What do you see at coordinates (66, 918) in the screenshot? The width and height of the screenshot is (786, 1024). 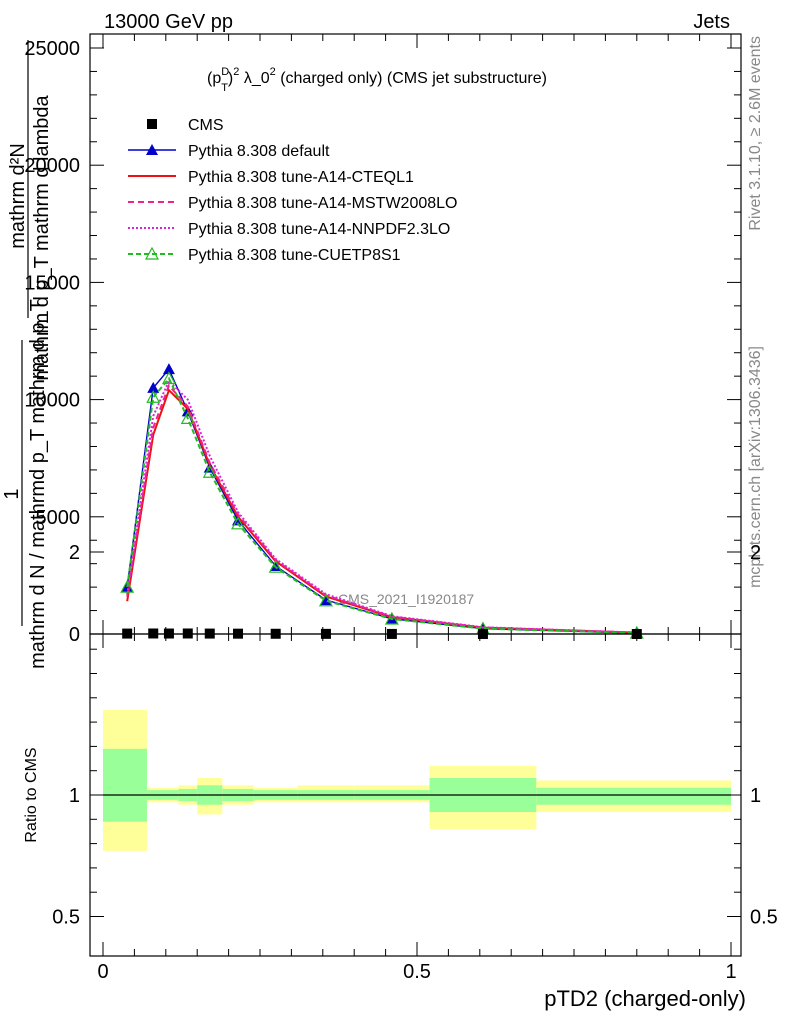 I see `ratio-y-tick-label: 0.5` at bounding box center [66, 918].